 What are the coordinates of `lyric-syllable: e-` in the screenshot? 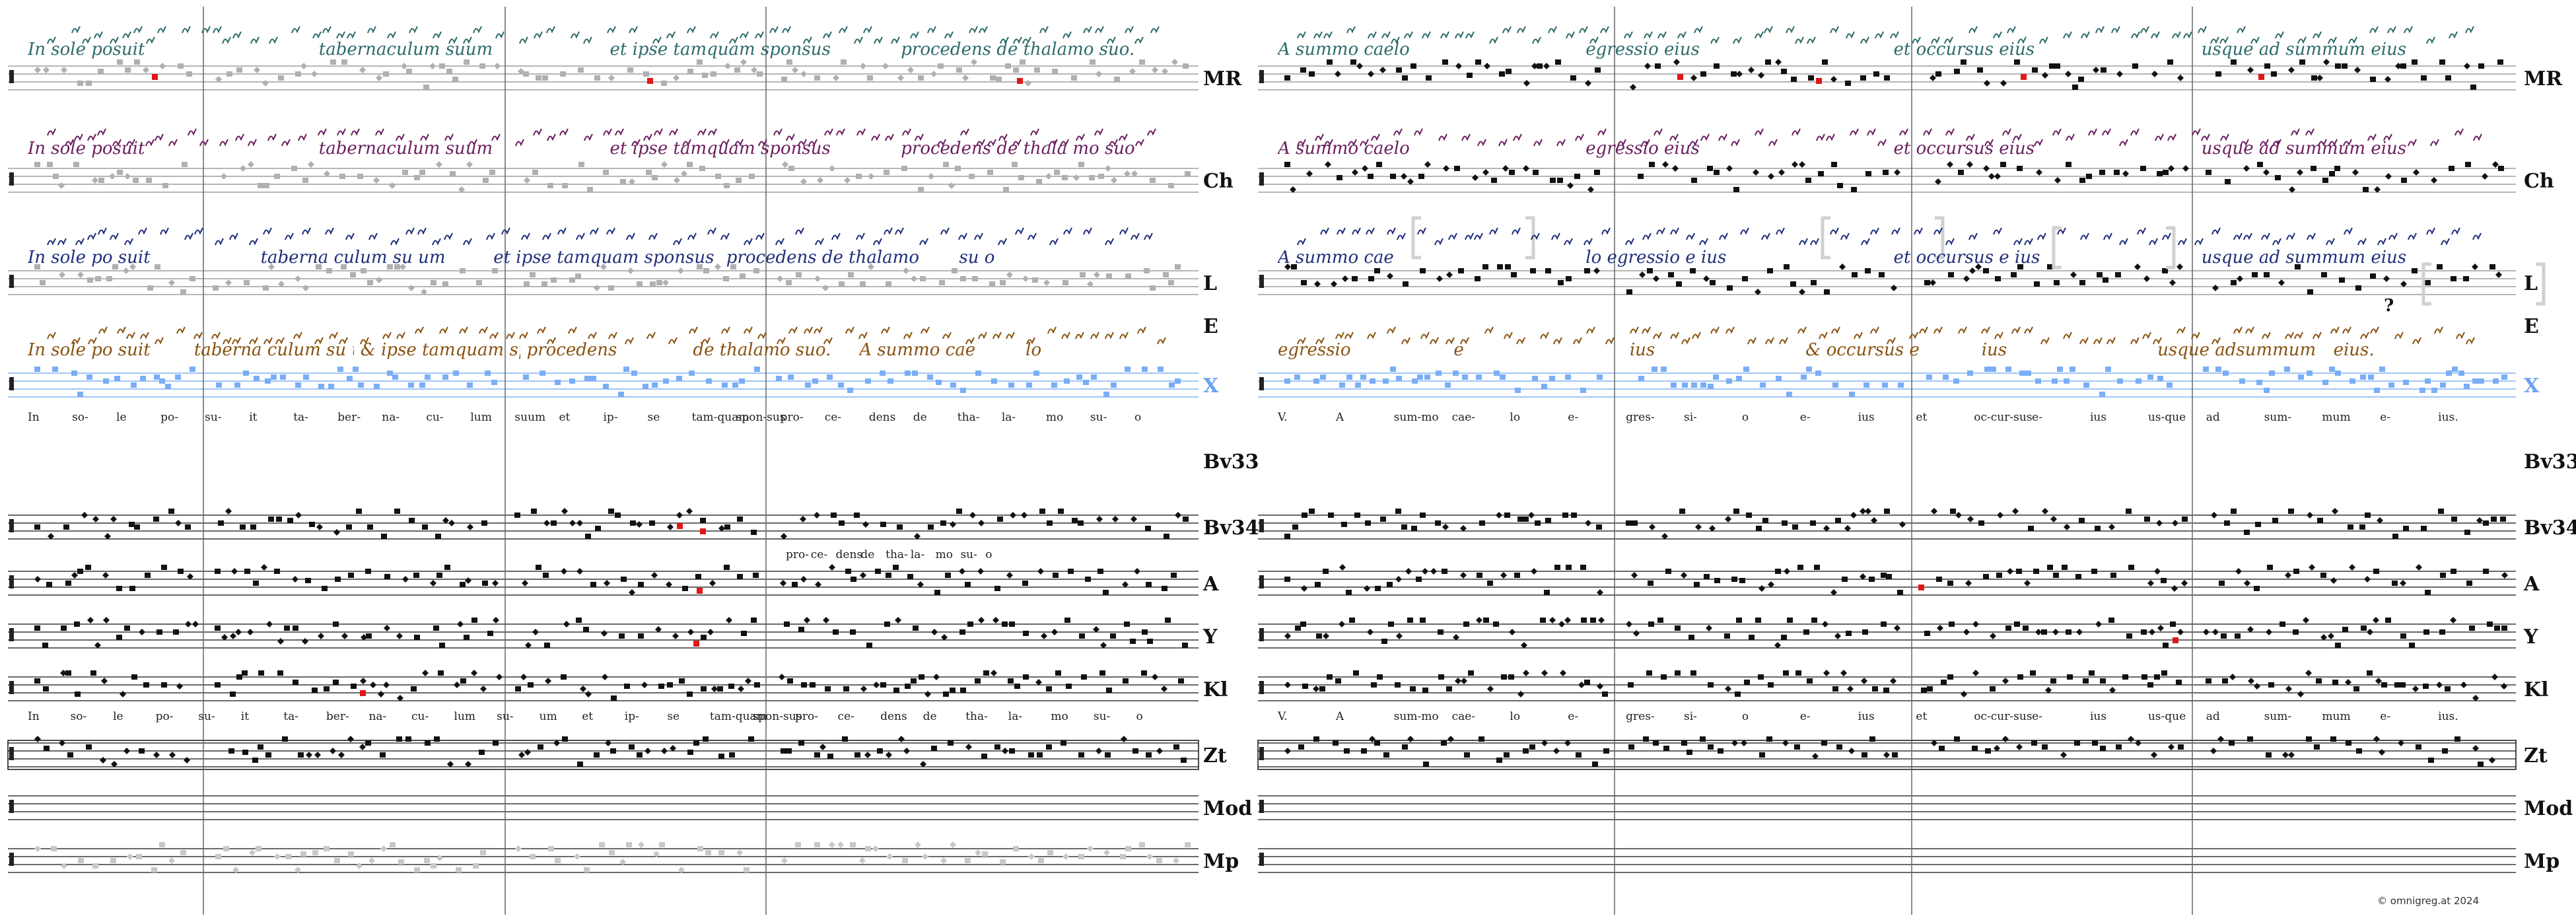 It's located at (1574, 417).